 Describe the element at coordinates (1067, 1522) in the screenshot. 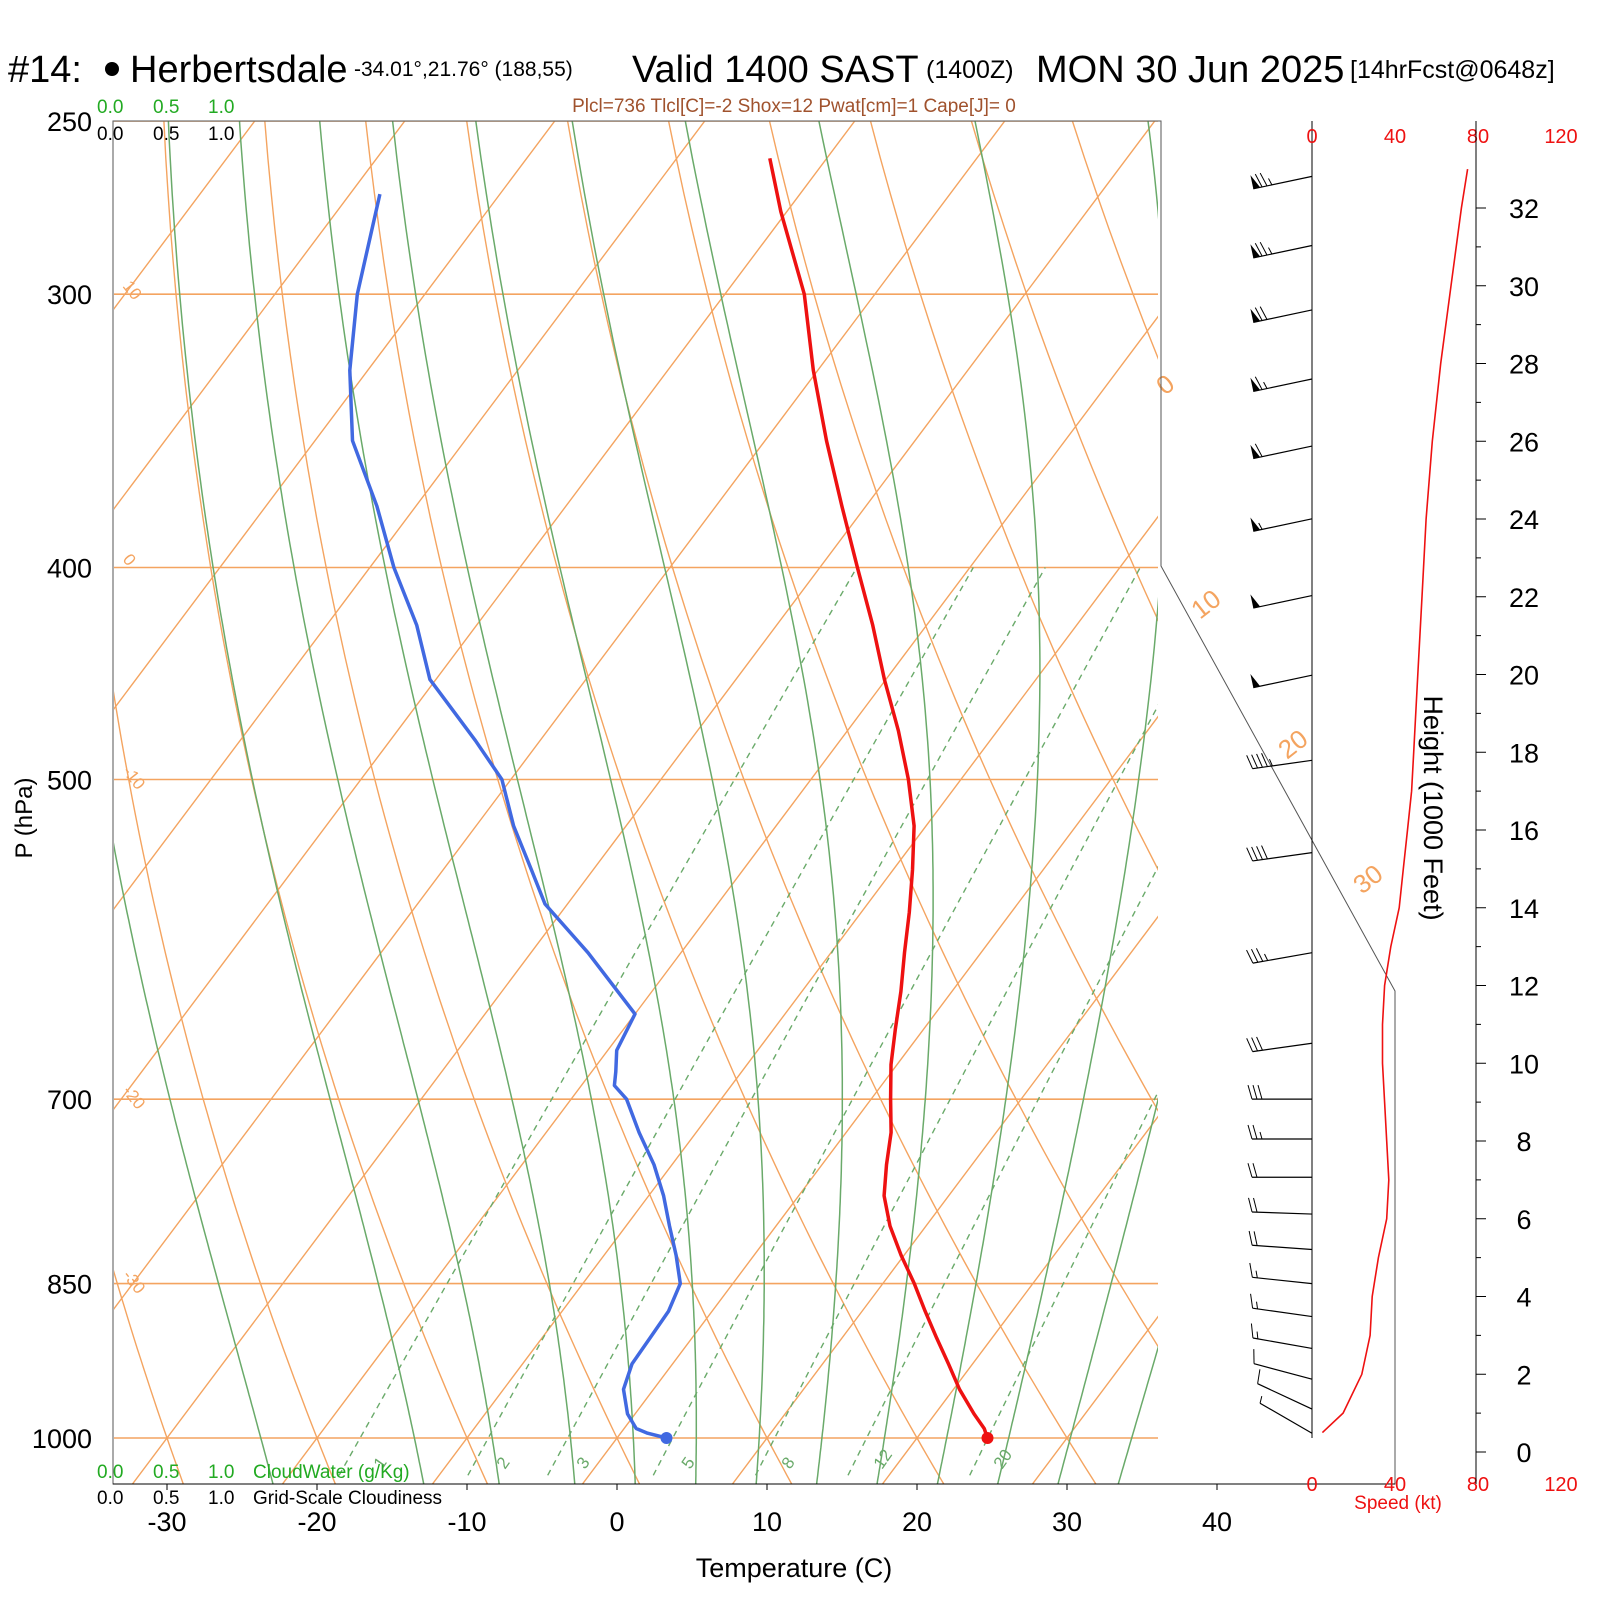

I see `temperature-tick-label: 30` at that location.